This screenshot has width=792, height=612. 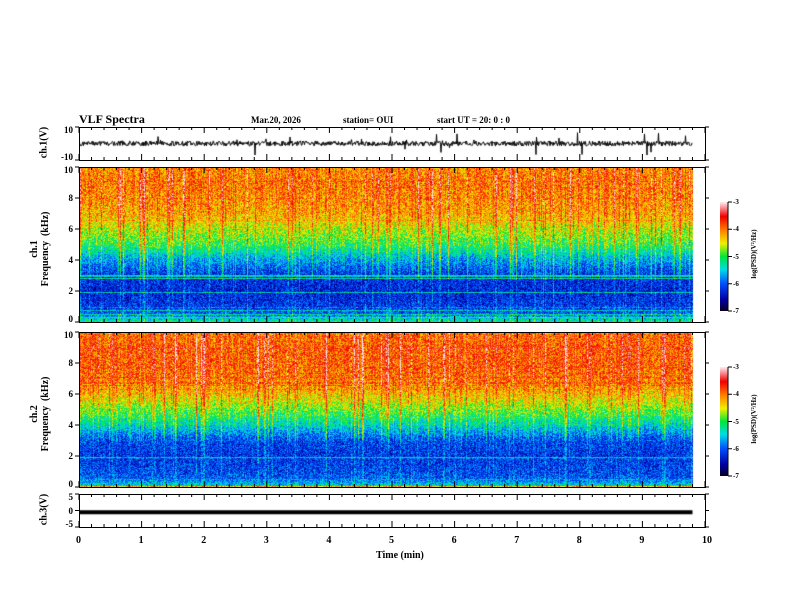 What do you see at coordinates (724, 421) in the screenshot?
I see `ch2-colorbar` at bounding box center [724, 421].